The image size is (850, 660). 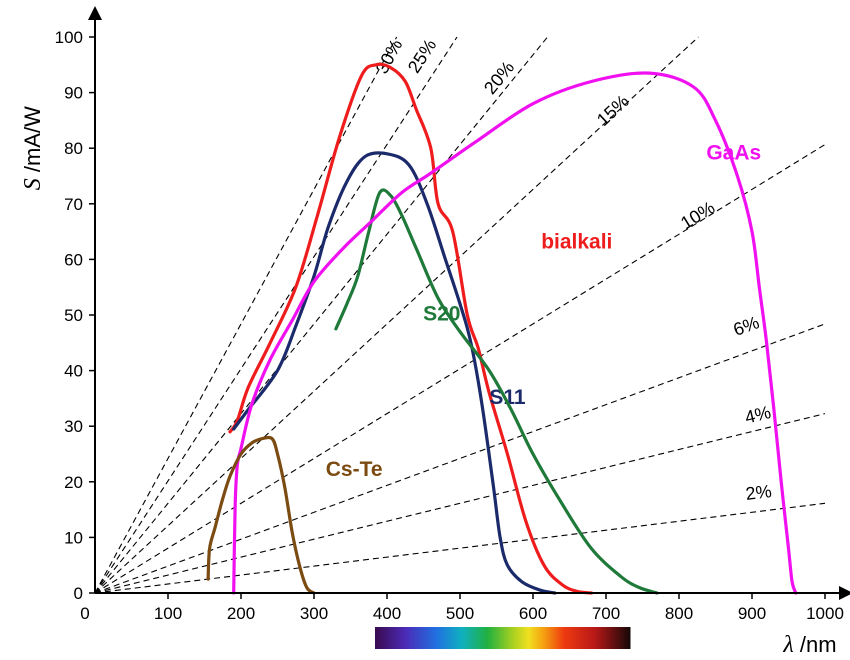 What do you see at coordinates (752, 613) in the screenshot?
I see `x-tick-label: 900` at bounding box center [752, 613].